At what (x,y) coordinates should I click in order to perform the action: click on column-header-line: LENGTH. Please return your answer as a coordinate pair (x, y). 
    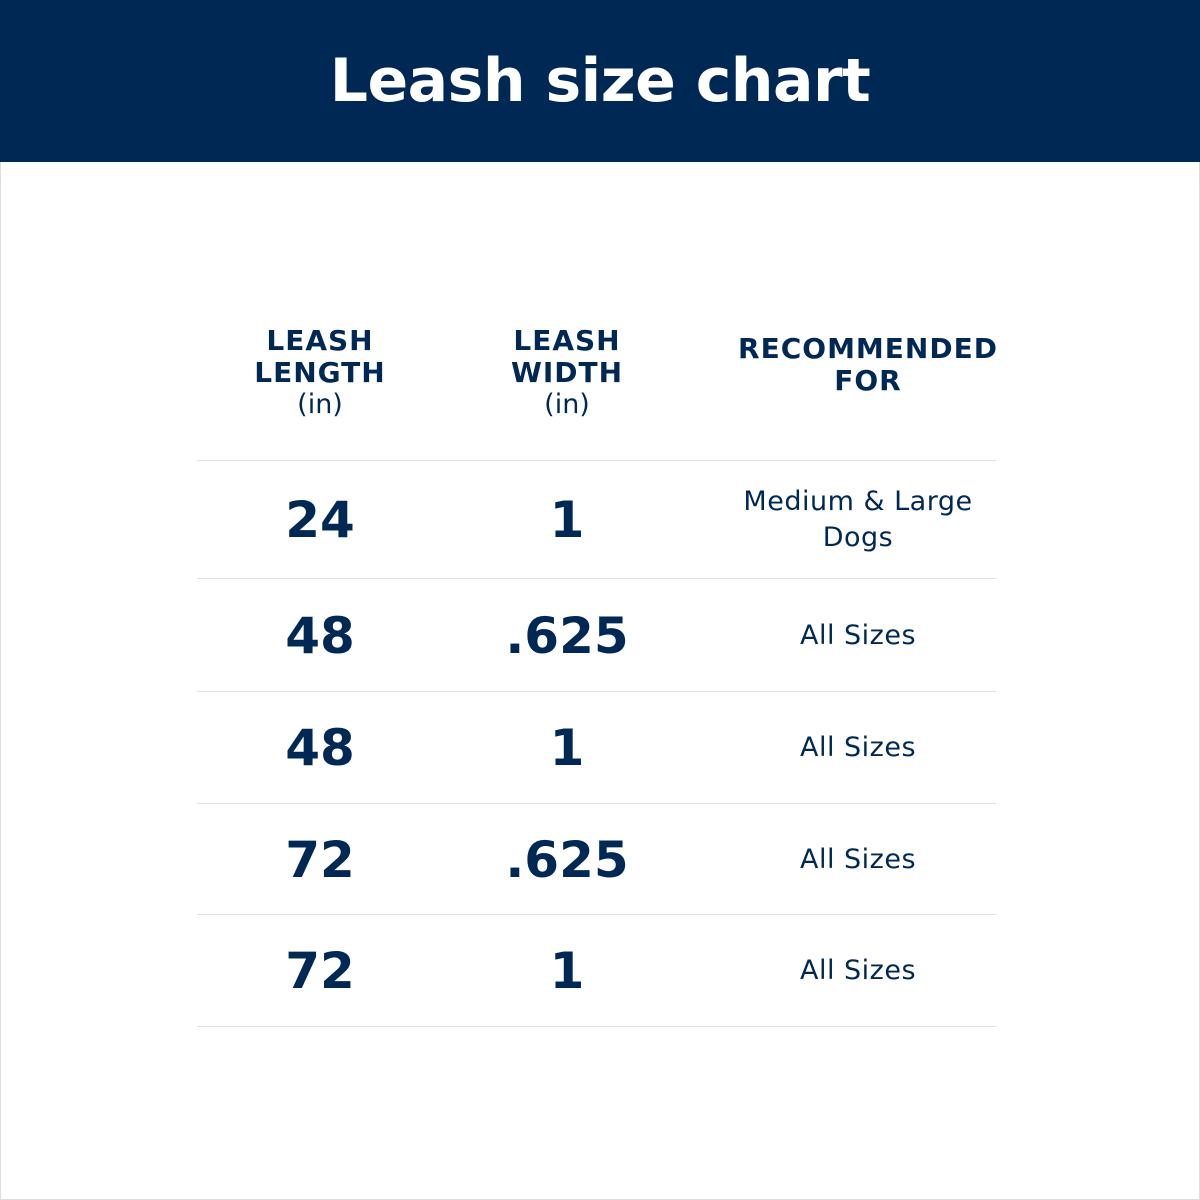
    Looking at the image, I should click on (320, 372).